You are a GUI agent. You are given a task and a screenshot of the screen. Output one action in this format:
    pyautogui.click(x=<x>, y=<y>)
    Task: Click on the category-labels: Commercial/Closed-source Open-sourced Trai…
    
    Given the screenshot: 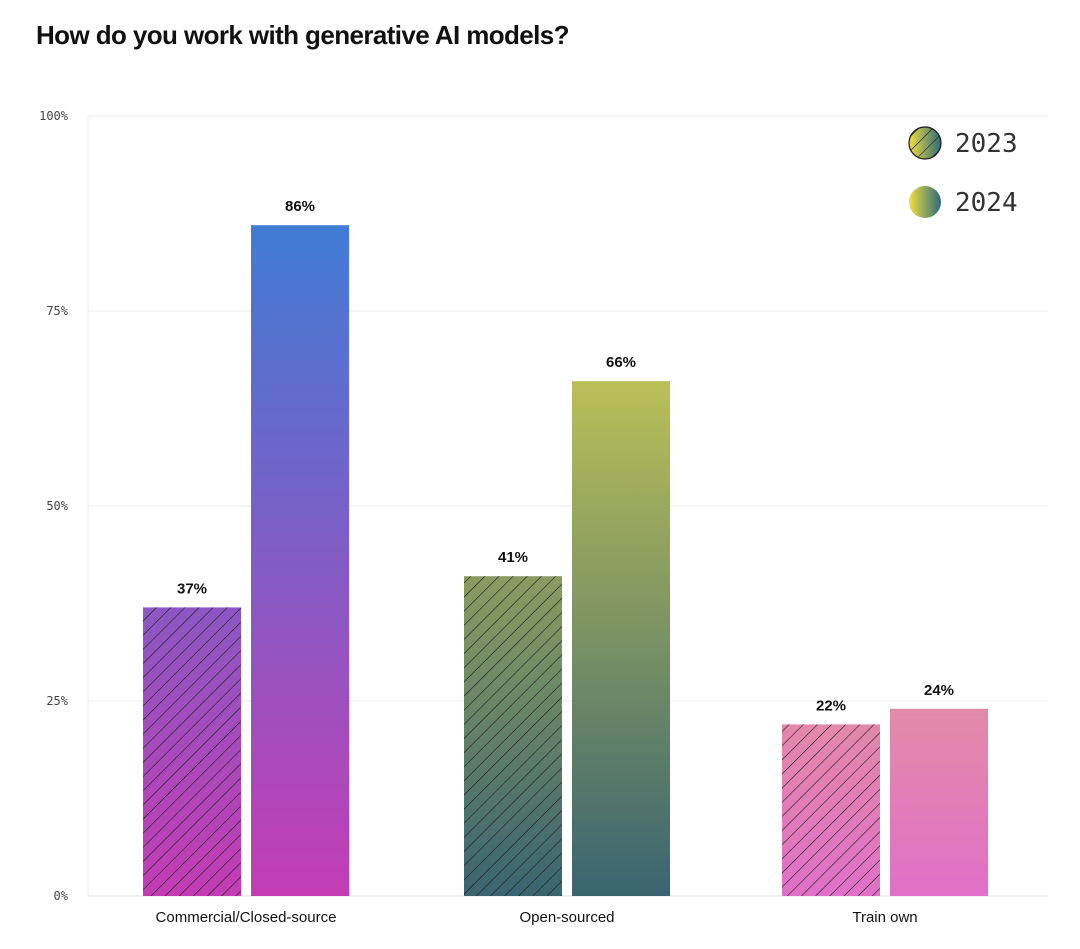 What is the action you would take?
    pyautogui.click(x=537, y=917)
    